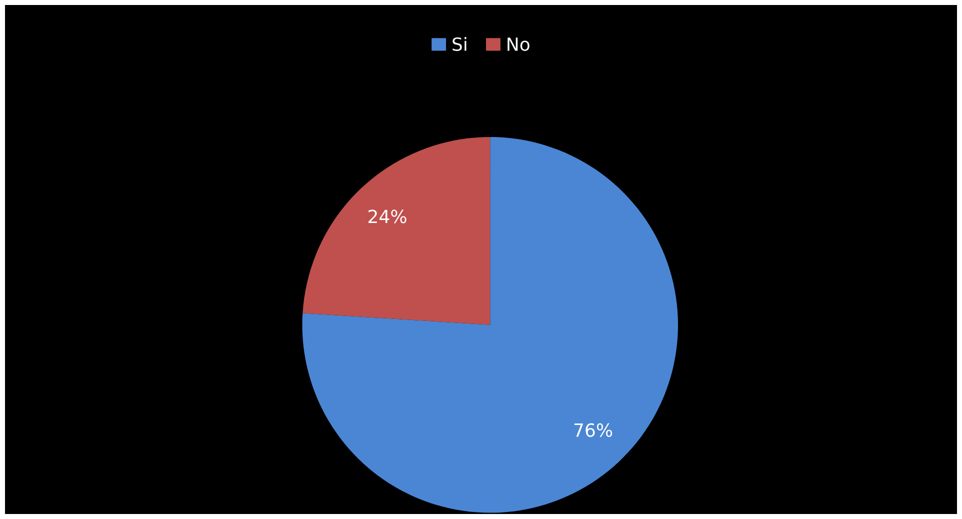 The width and height of the screenshot is (962, 519). I want to click on pie-slice, so click(396, 231).